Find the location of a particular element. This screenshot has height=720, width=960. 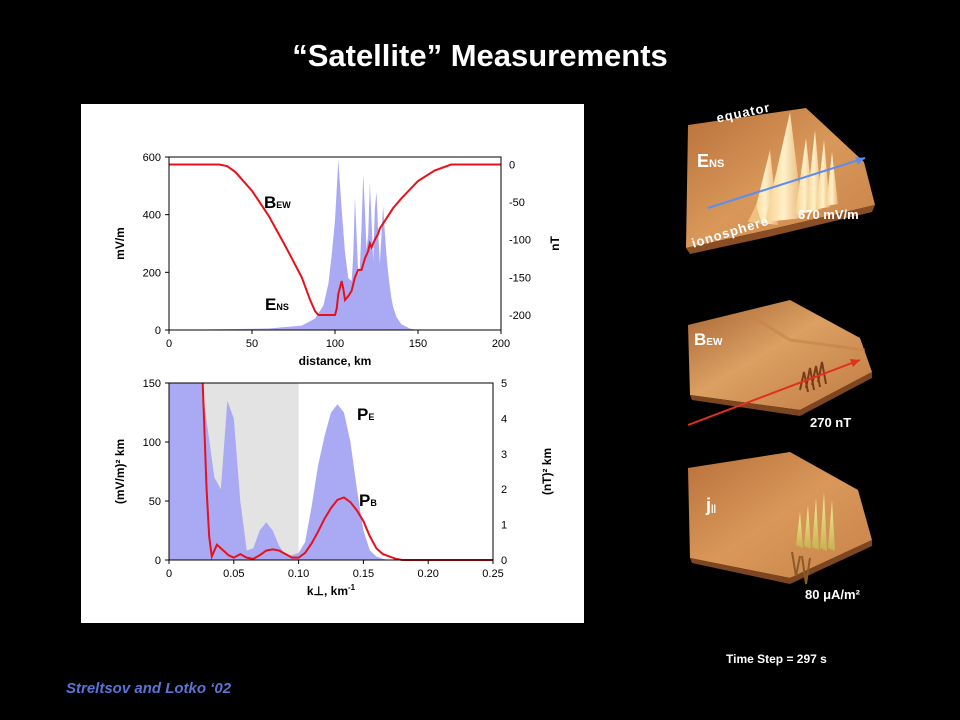

bottom-annotation-pb-sub: B is located at coordinates (373, 503).